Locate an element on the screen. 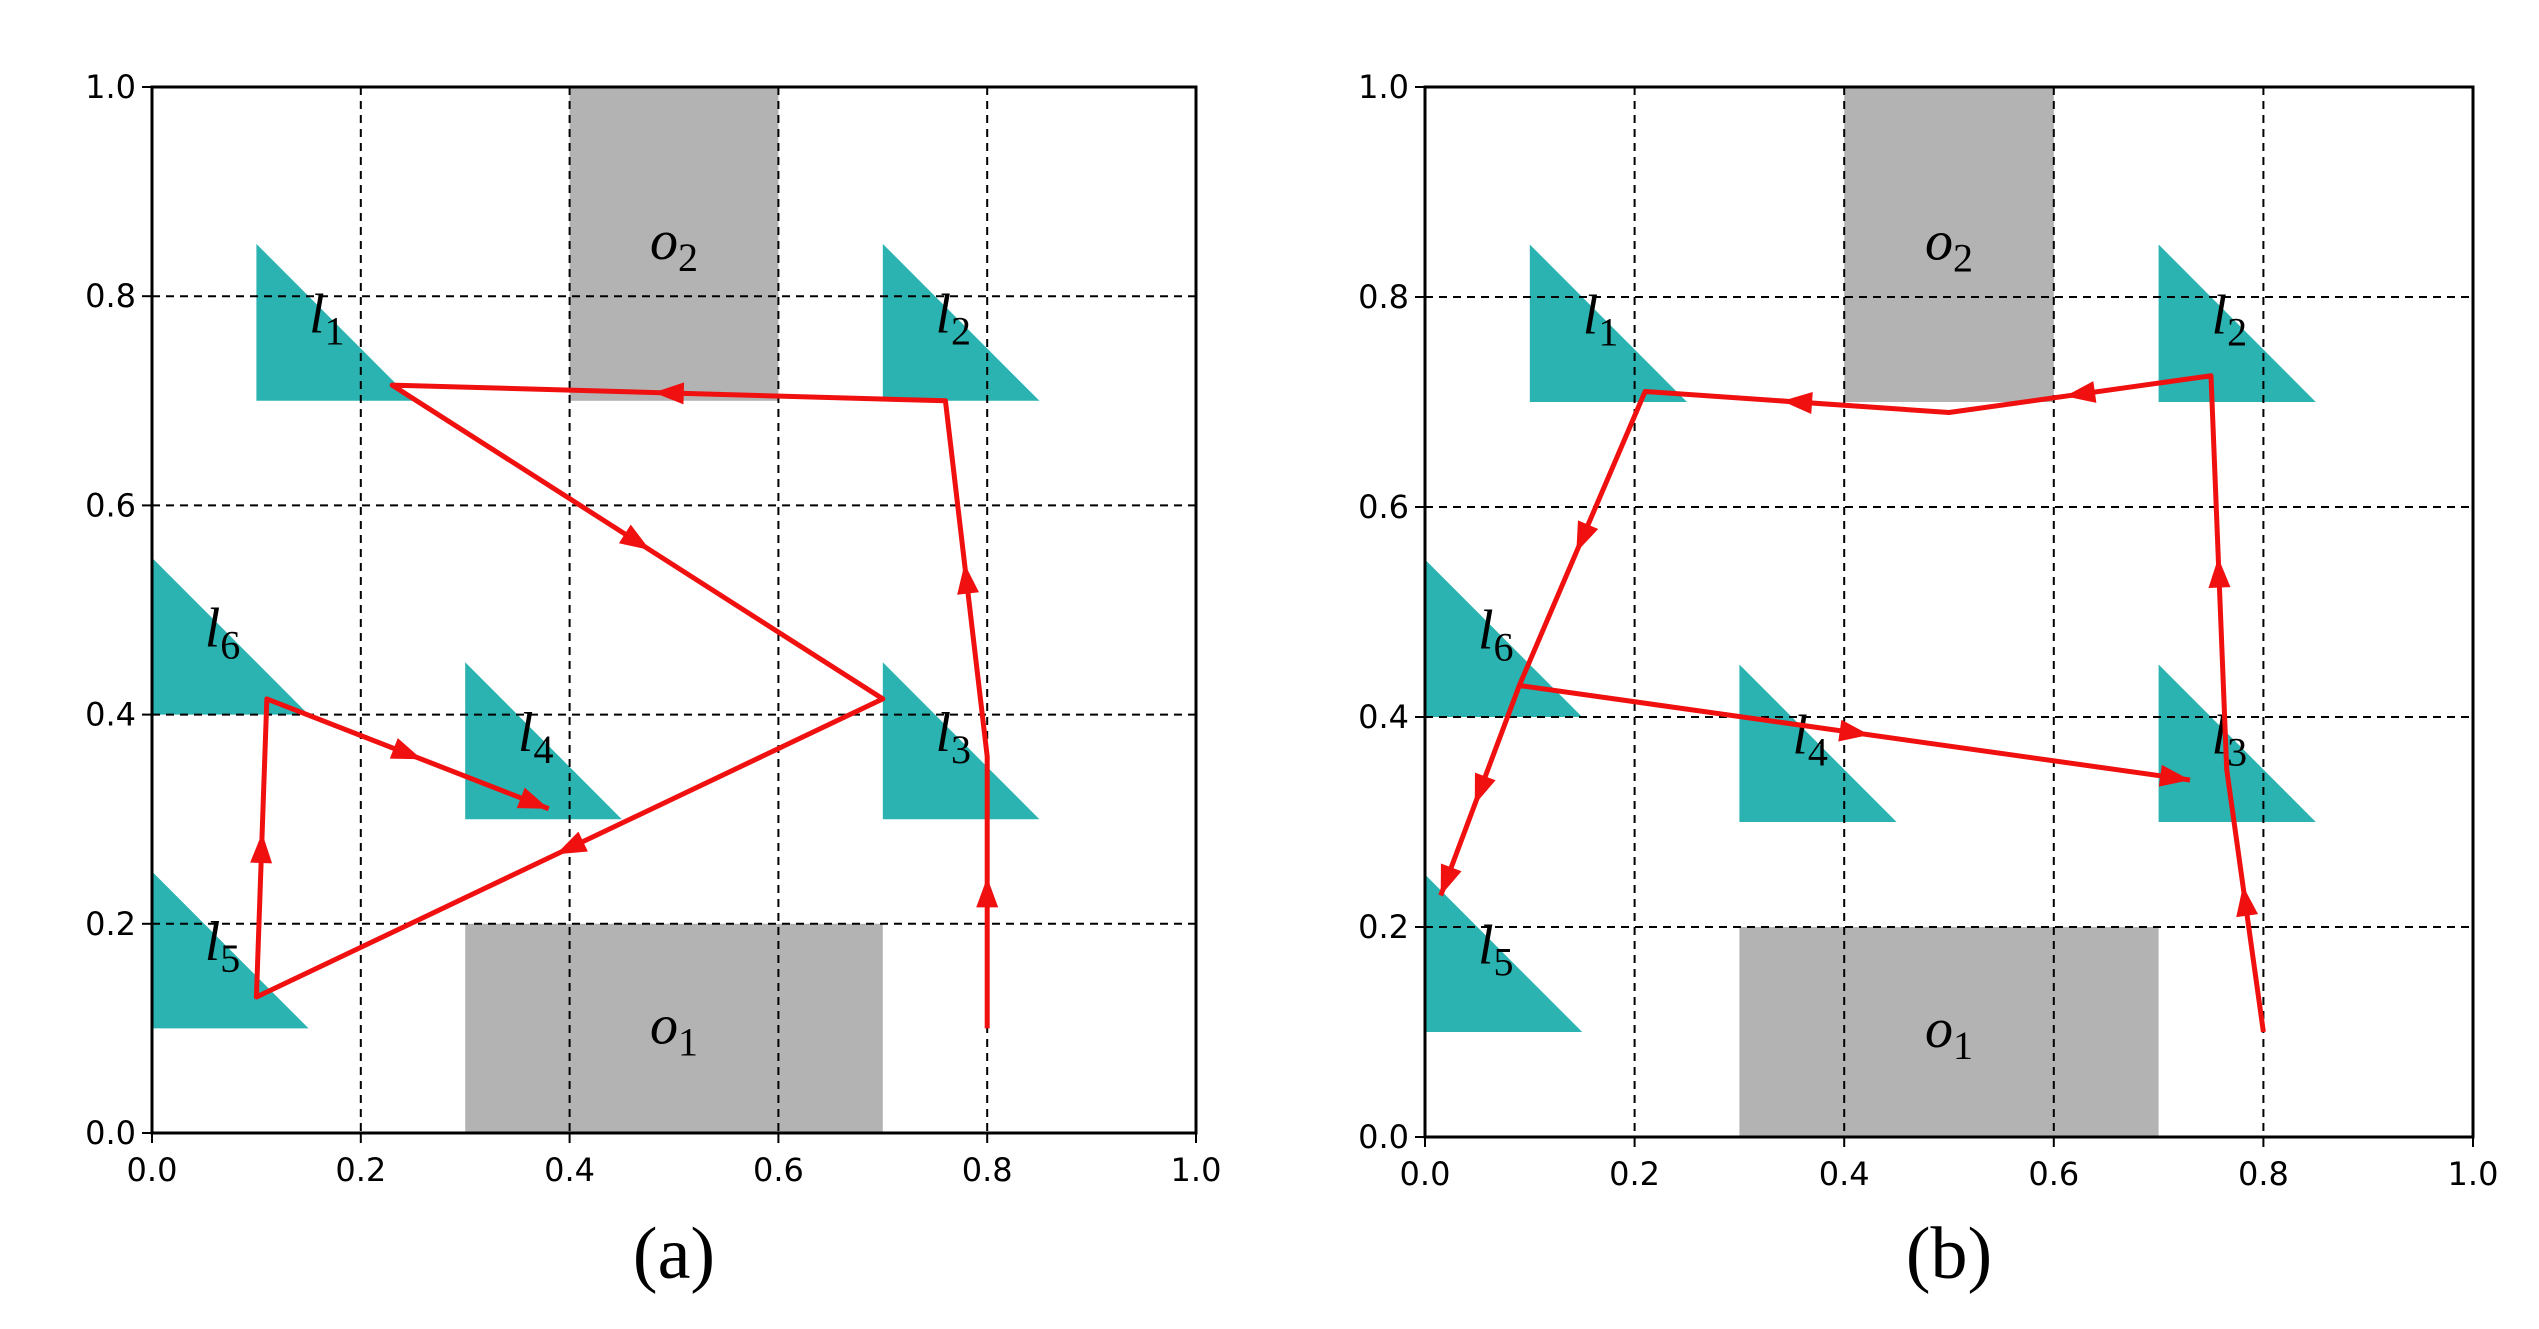 Image resolution: width=2539 pixels, height=1329 pixels. caption: (b) is located at coordinates (1949, 1254).